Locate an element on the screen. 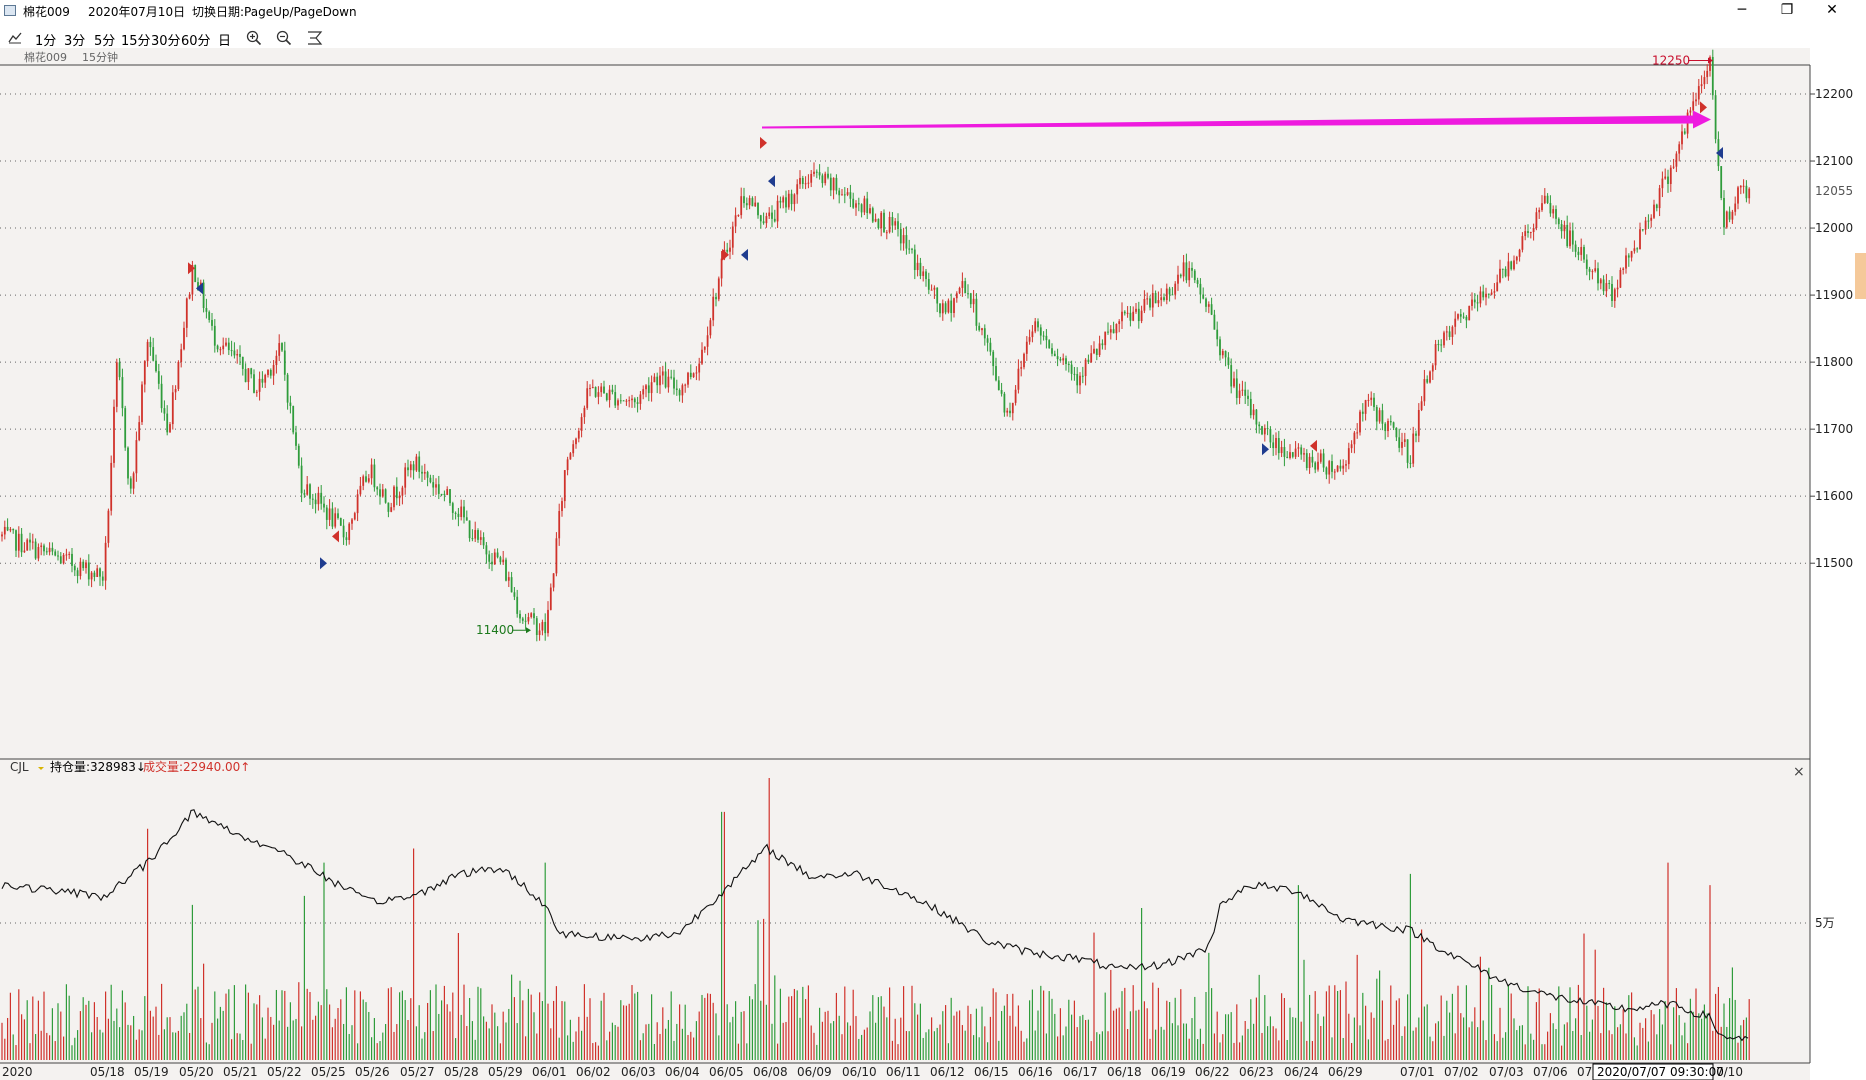 The height and width of the screenshot is (1080, 1866). time-tick-label: 06/23 is located at coordinates (1256, 1072).